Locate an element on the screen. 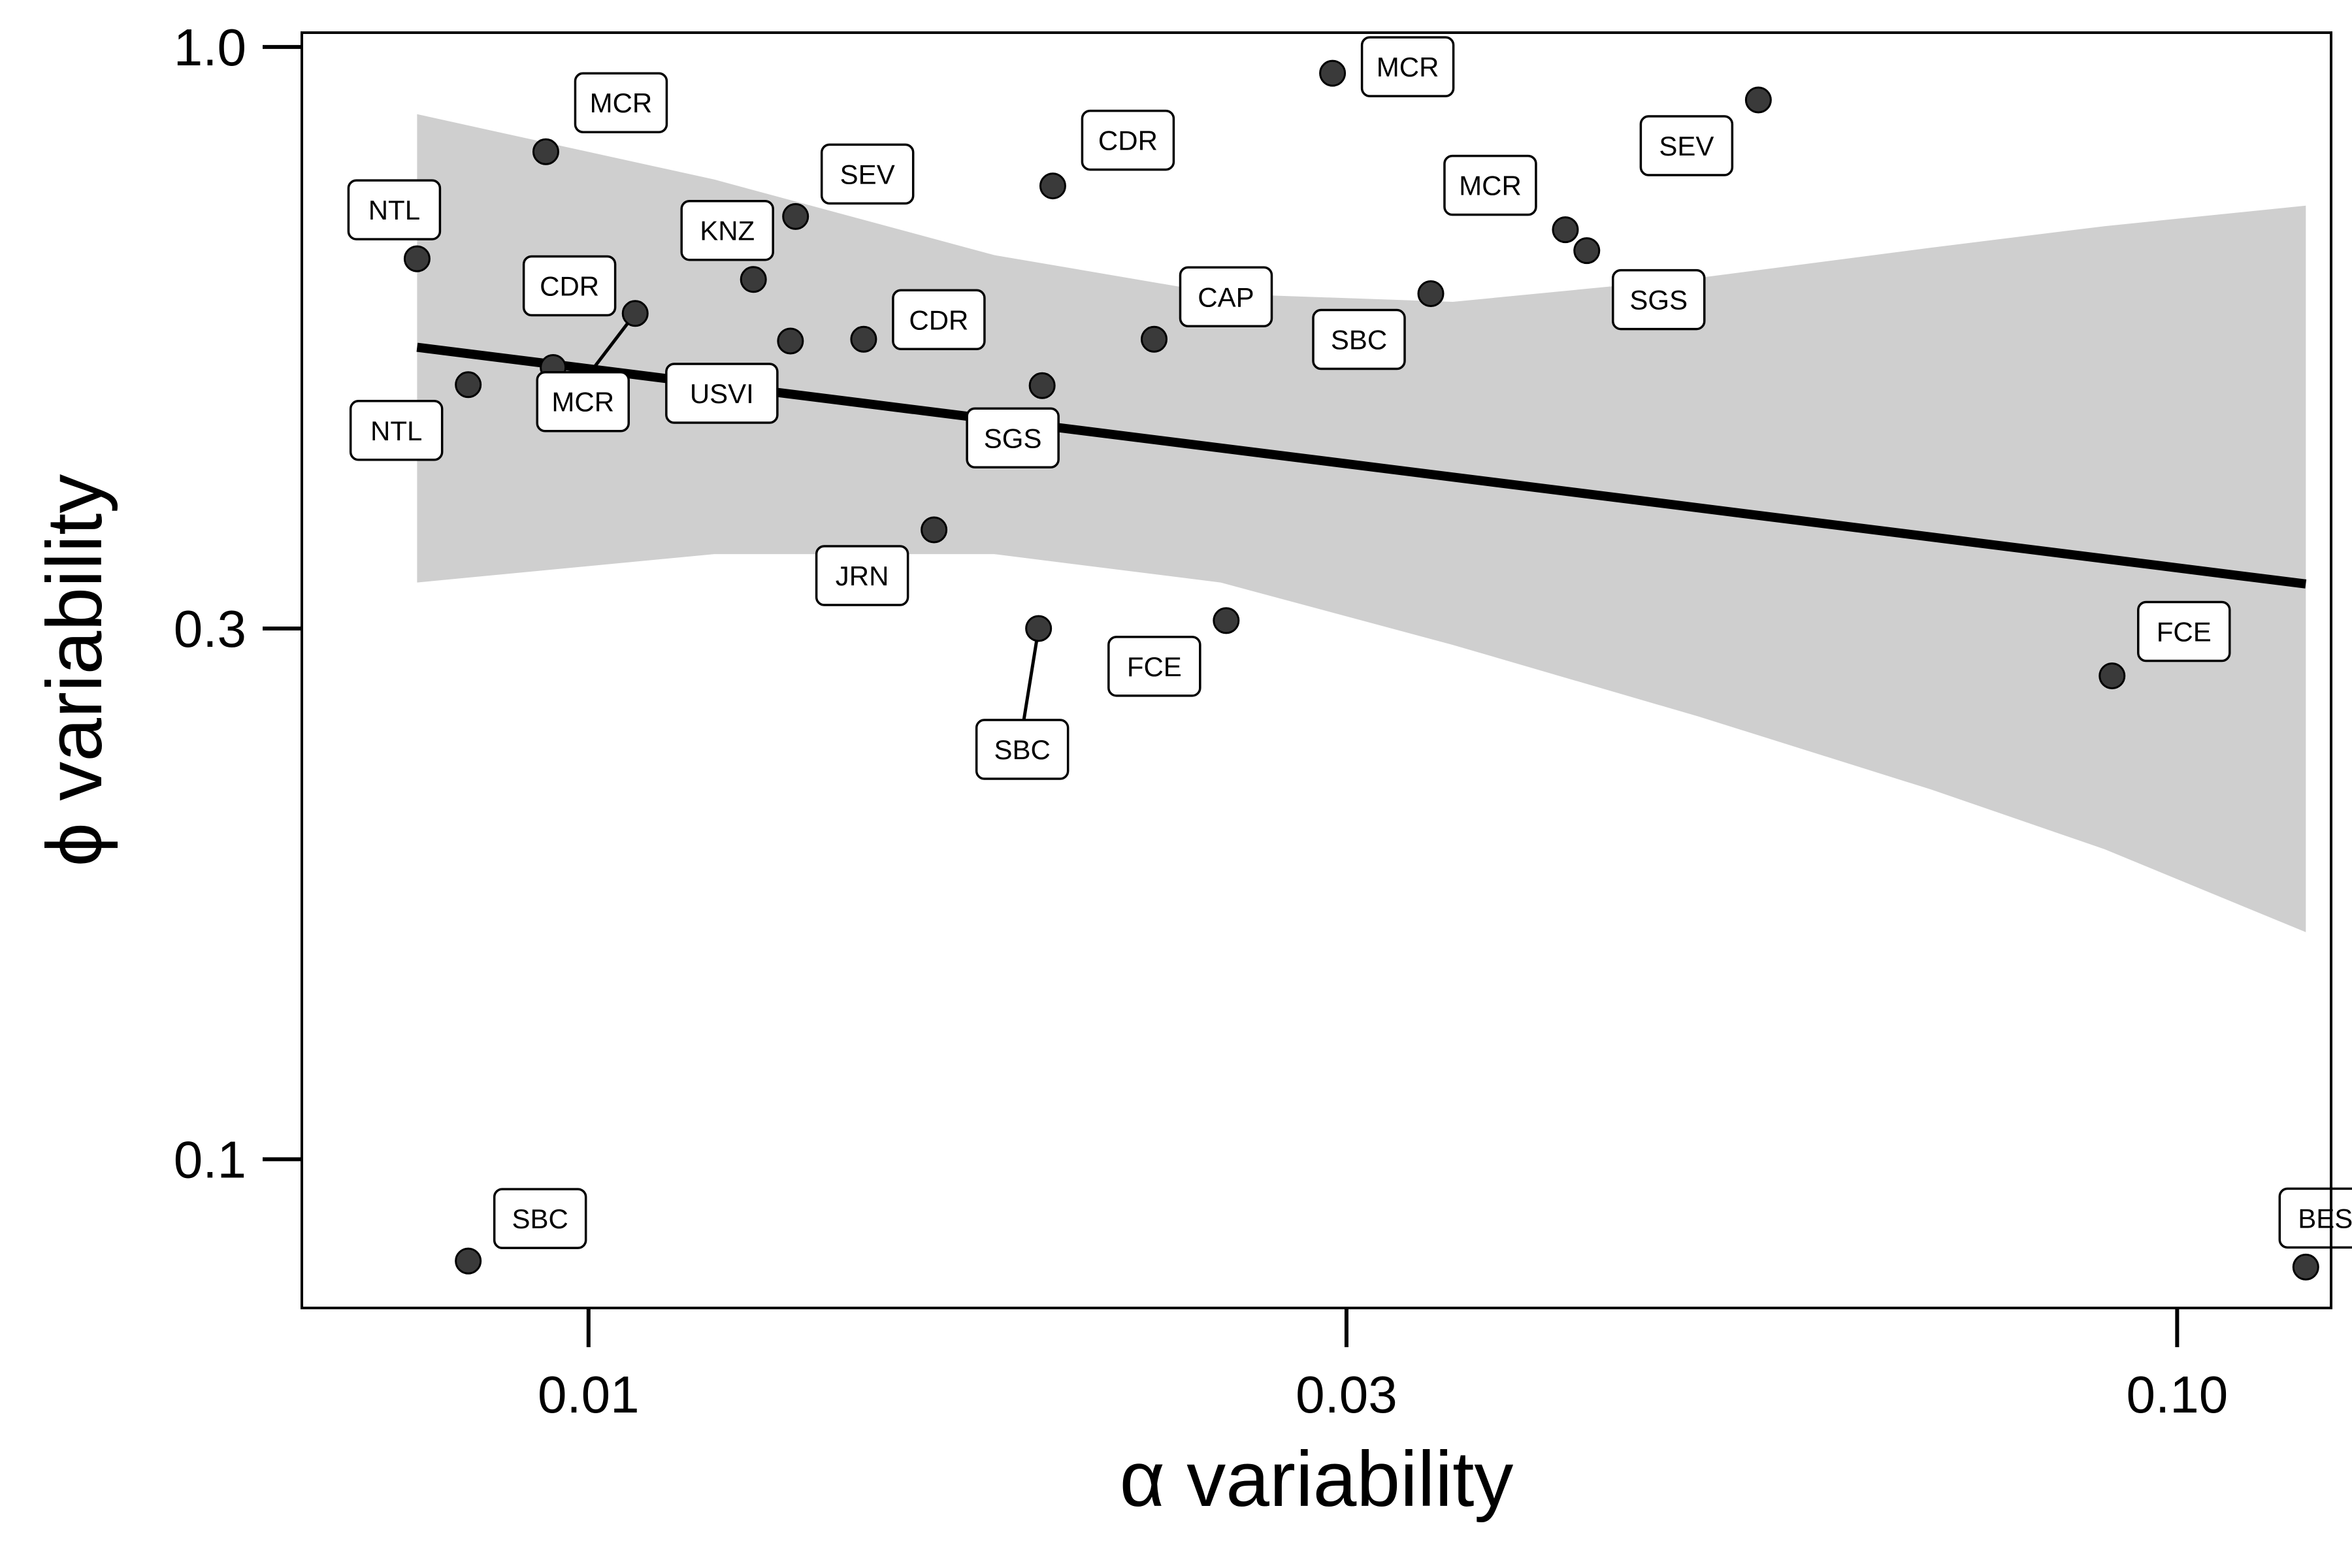 The image size is (2352, 1568). point-label-text: JRN is located at coordinates (862, 576).